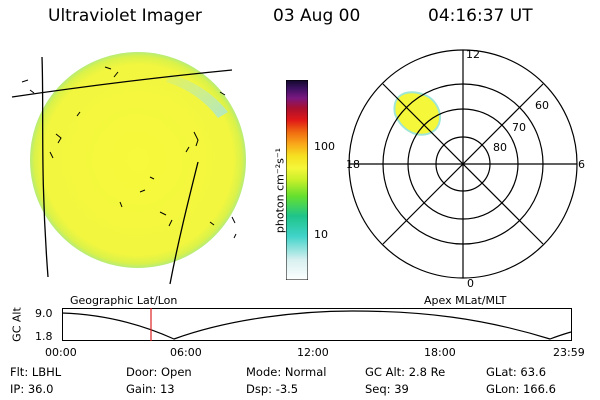  I want to click on info-mode: Mode: Normal, so click(286, 372).